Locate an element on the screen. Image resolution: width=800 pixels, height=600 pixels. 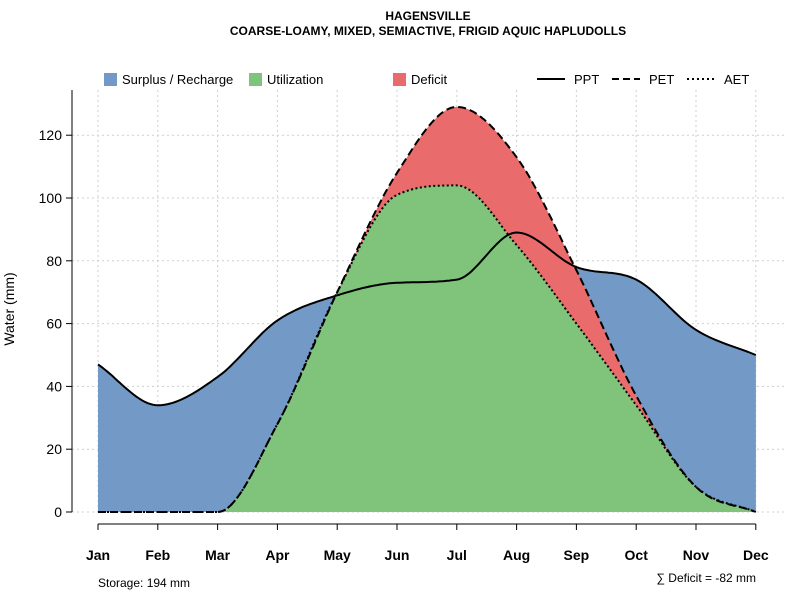
y-tick-label-2: 40 is located at coordinates (54, 386).